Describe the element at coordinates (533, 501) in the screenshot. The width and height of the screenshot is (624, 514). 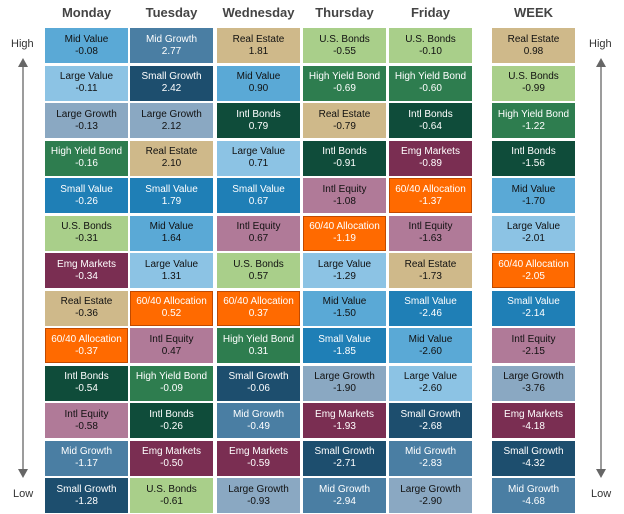
I see `return-value: -4.68` at that location.